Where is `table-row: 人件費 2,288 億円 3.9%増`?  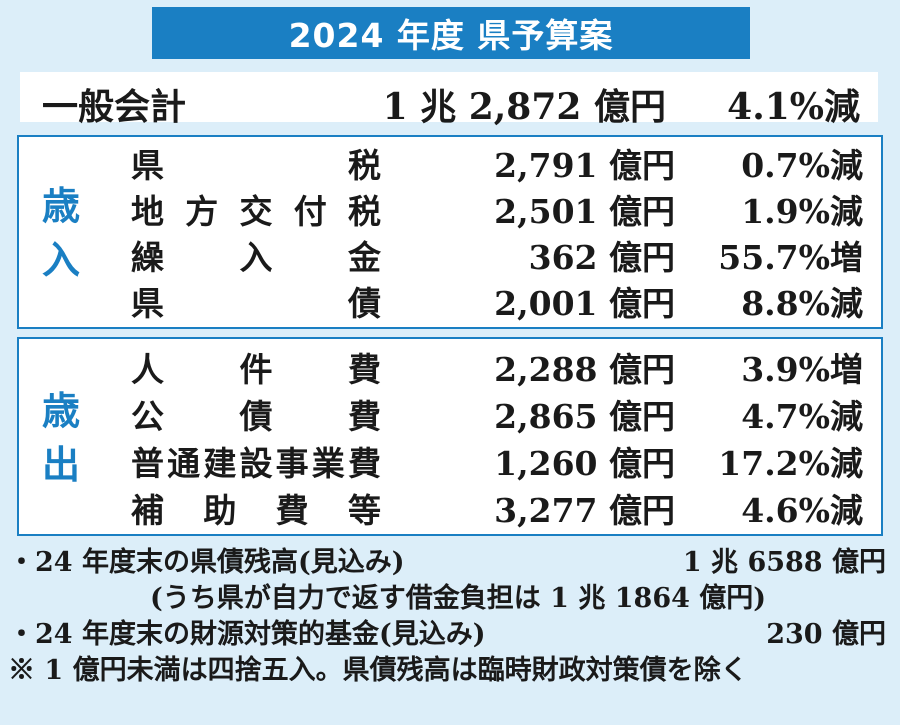 table-row: 人件費 2,288 億円 3.9%増 is located at coordinates (450, 367).